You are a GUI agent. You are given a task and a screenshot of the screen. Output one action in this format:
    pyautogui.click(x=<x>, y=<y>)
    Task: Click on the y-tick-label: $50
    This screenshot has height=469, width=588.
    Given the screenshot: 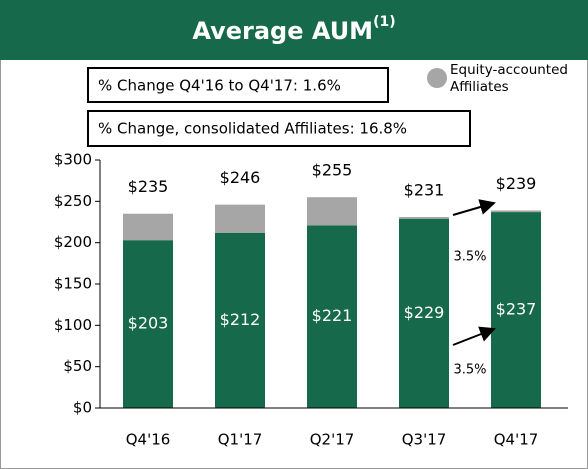 What is the action you would take?
    pyautogui.click(x=77, y=366)
    